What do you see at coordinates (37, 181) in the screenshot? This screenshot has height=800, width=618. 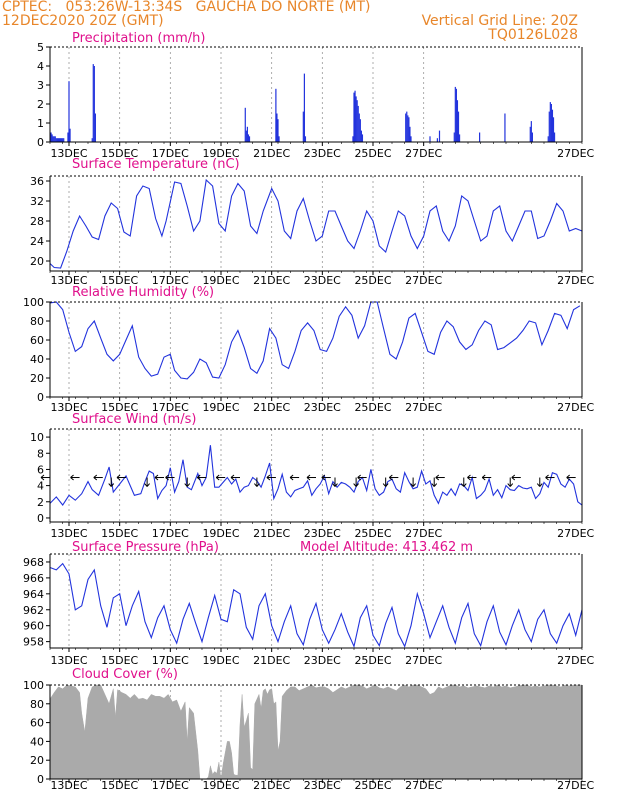 I see `y-tick-label: 36` at bounding box center [37, 181].